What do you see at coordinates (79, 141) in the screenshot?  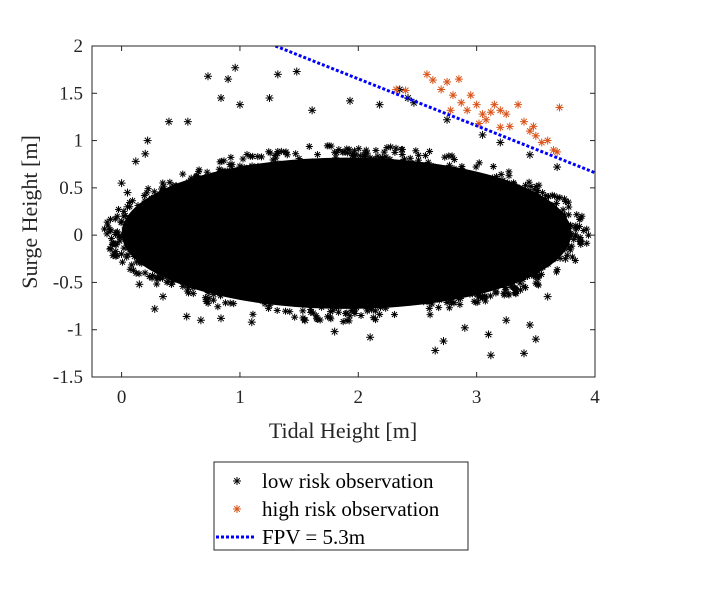 I see `y-tick-label: 1` at bounding box center [79, 141].